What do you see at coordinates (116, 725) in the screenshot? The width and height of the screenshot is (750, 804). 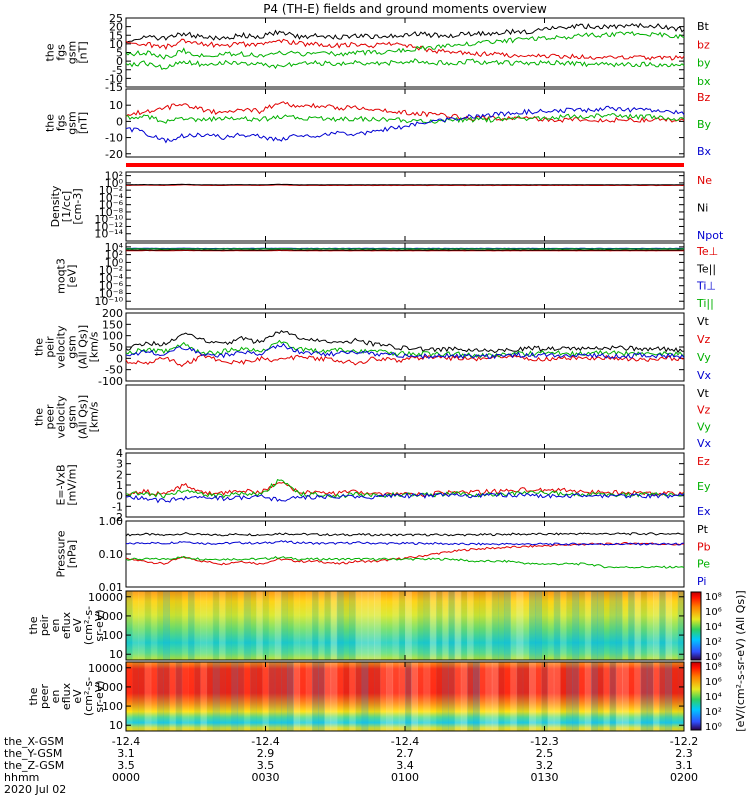 I see `y-tick-label: 10` at bounding box center [116, 725].